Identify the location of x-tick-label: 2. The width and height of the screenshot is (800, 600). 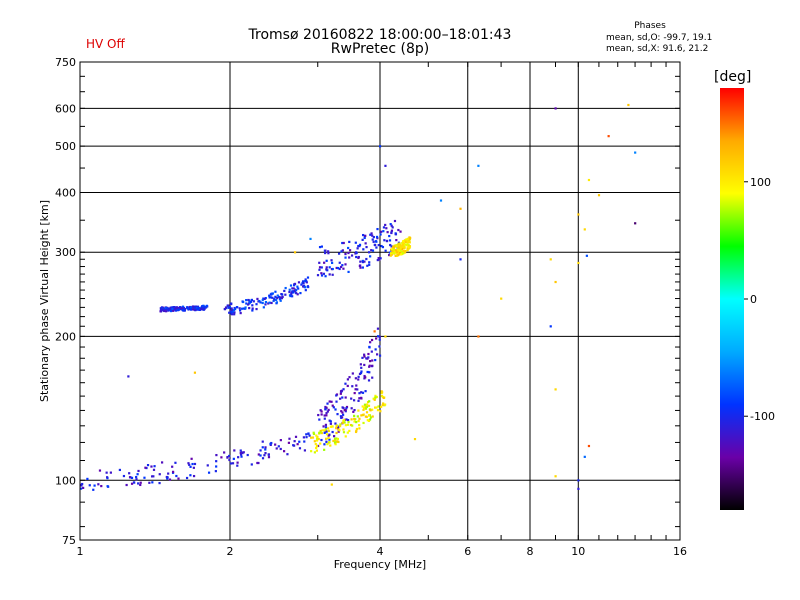
(230, 551).